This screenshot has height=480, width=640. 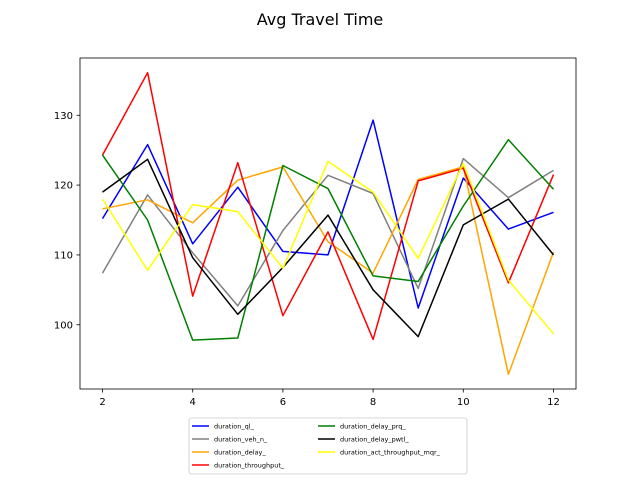 What do you see at coordinates (63, 325) in the screenshot?
I see `y-tick-label: 100` at bounding box center [63, 325].